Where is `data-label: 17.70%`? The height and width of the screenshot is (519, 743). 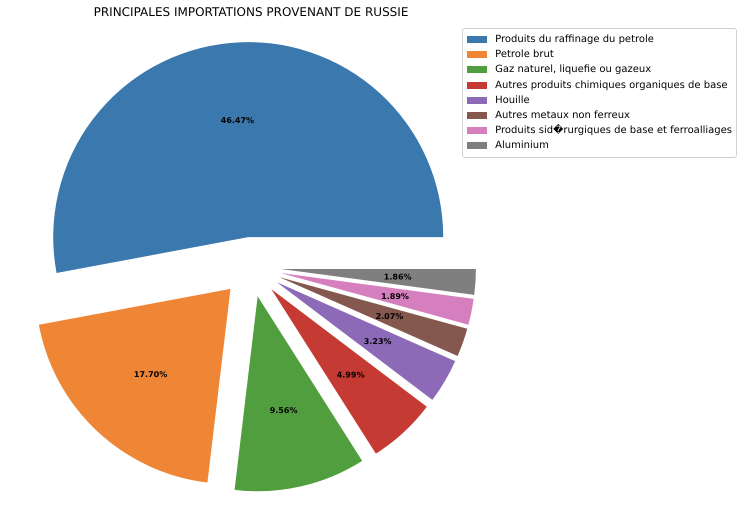
data-label: 17.70% is located at coordinates (151, 374).